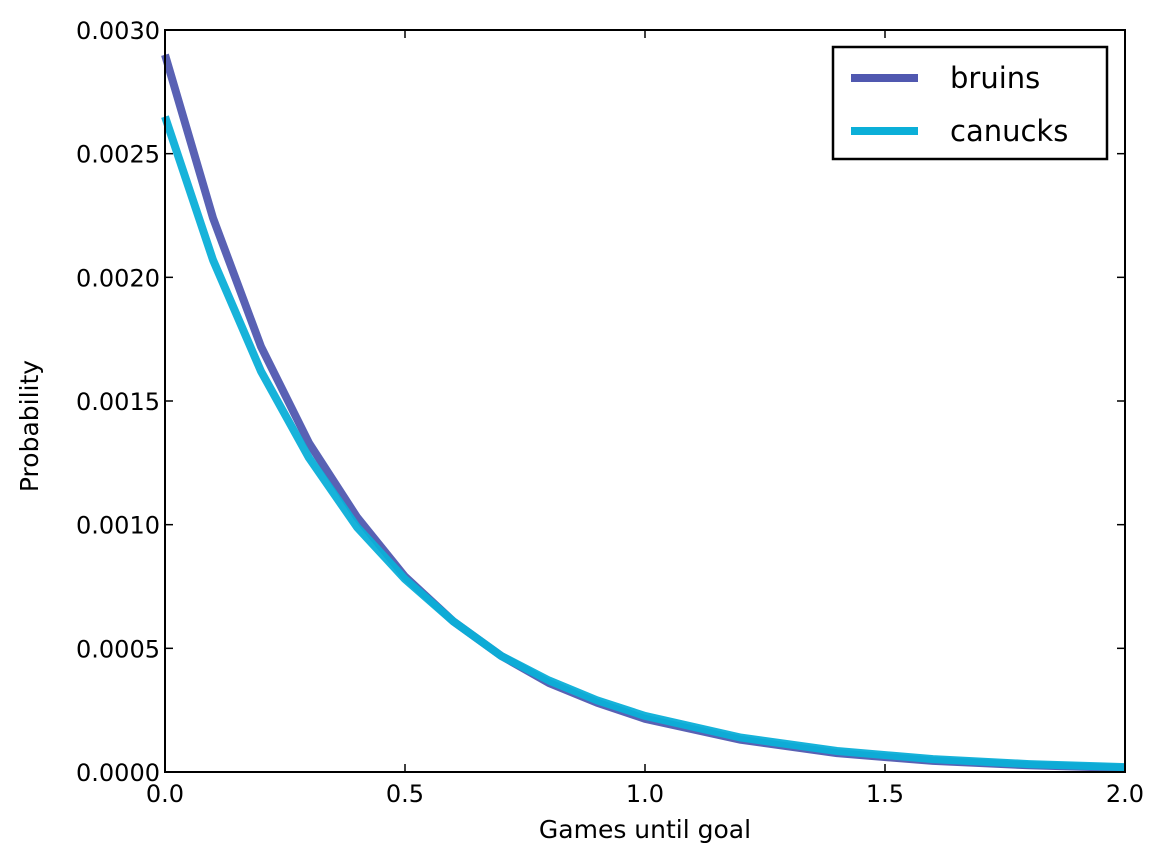 This screenshot has width=1166, height=844. Describe the element at coordinates (118, 526) in the screenshot. I see `y-tick-label: 0.0010` at that location.